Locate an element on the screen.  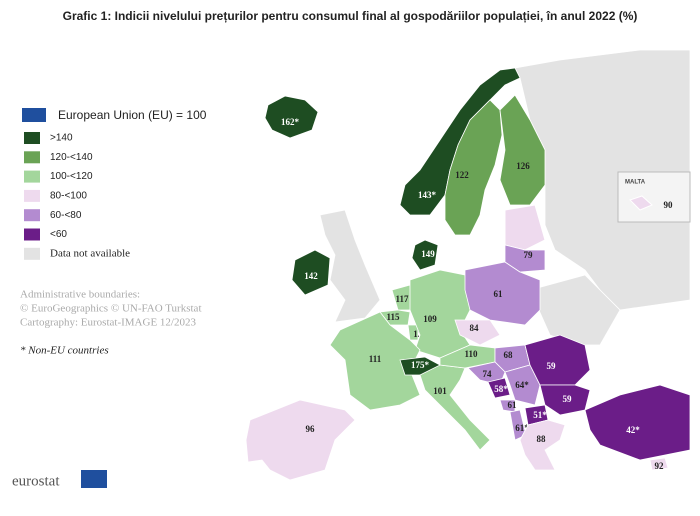
logo-text: eurostat is located at coordinates (36, 481).